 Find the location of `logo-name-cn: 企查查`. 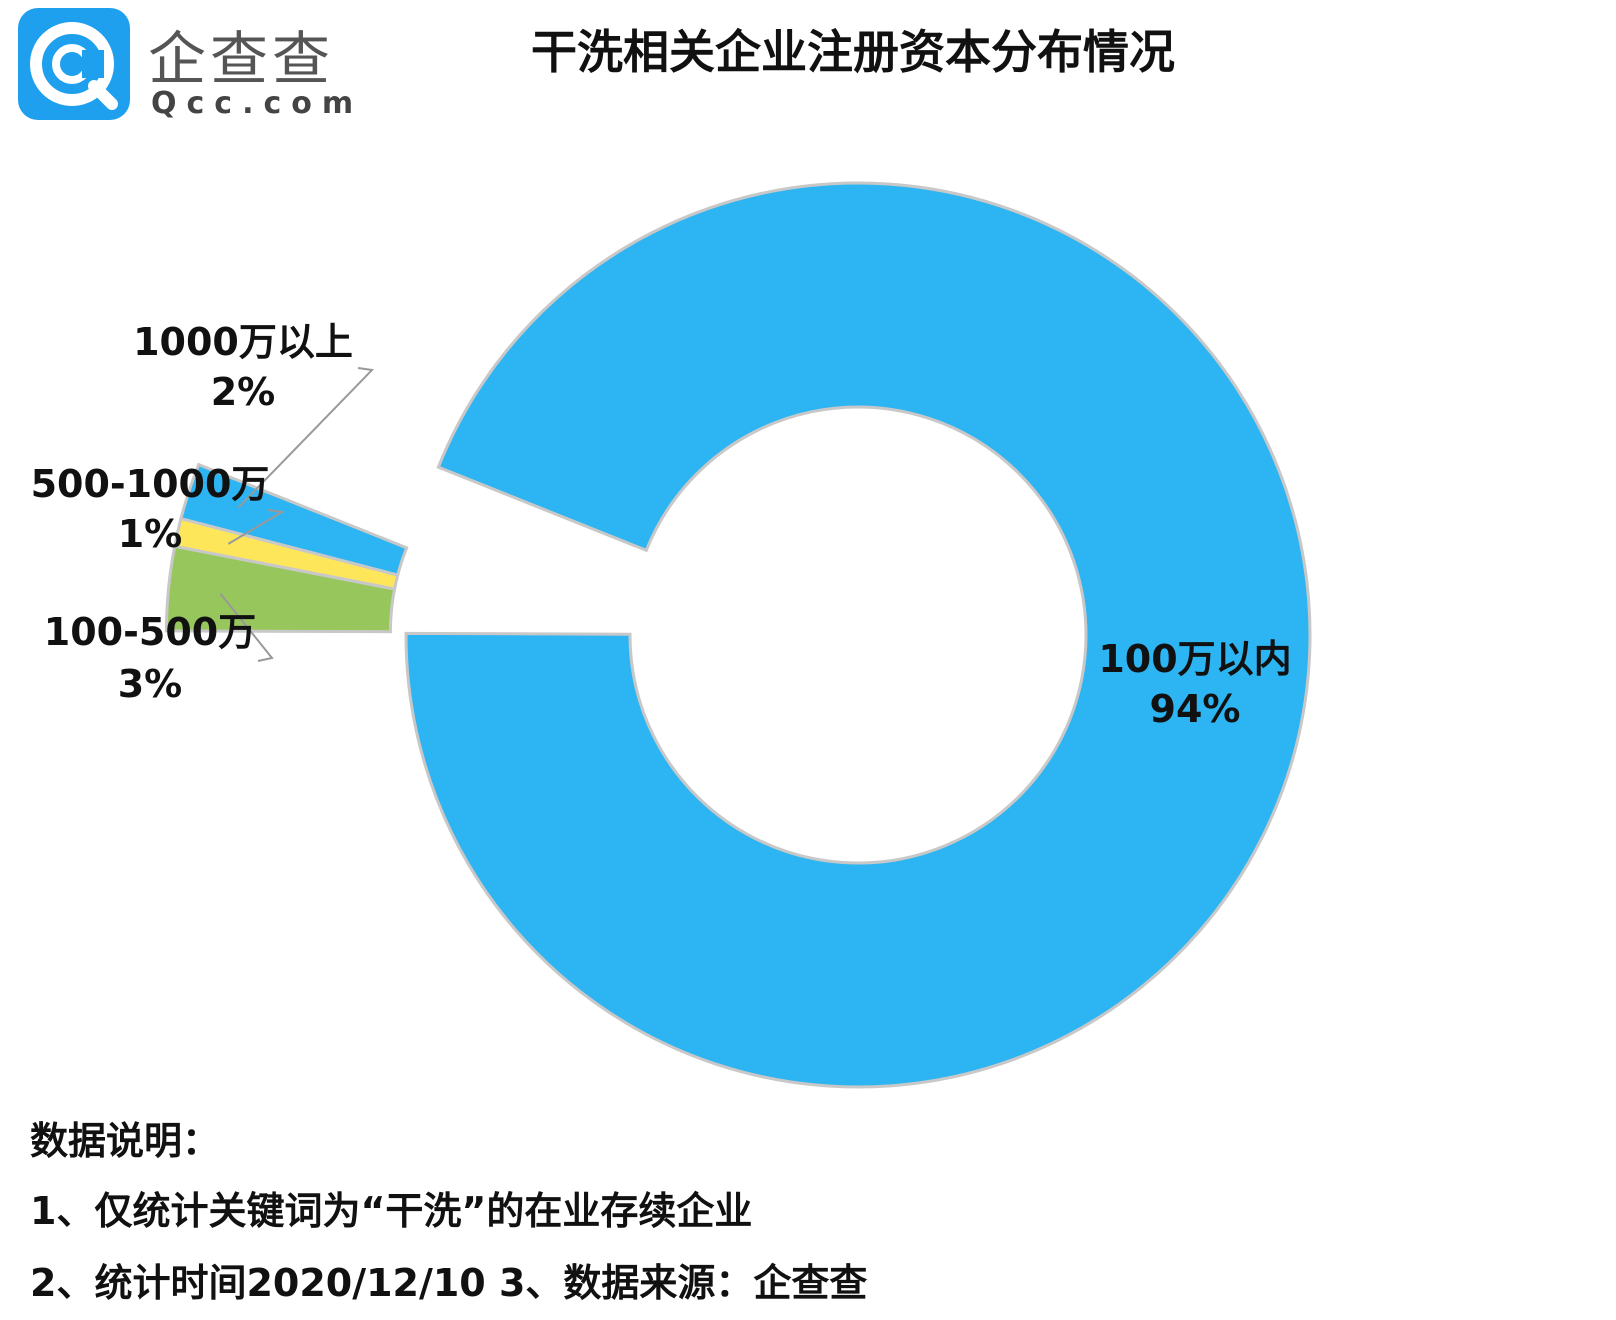

logo-name-cn: 企查查 is located at coordinates (241, 59).